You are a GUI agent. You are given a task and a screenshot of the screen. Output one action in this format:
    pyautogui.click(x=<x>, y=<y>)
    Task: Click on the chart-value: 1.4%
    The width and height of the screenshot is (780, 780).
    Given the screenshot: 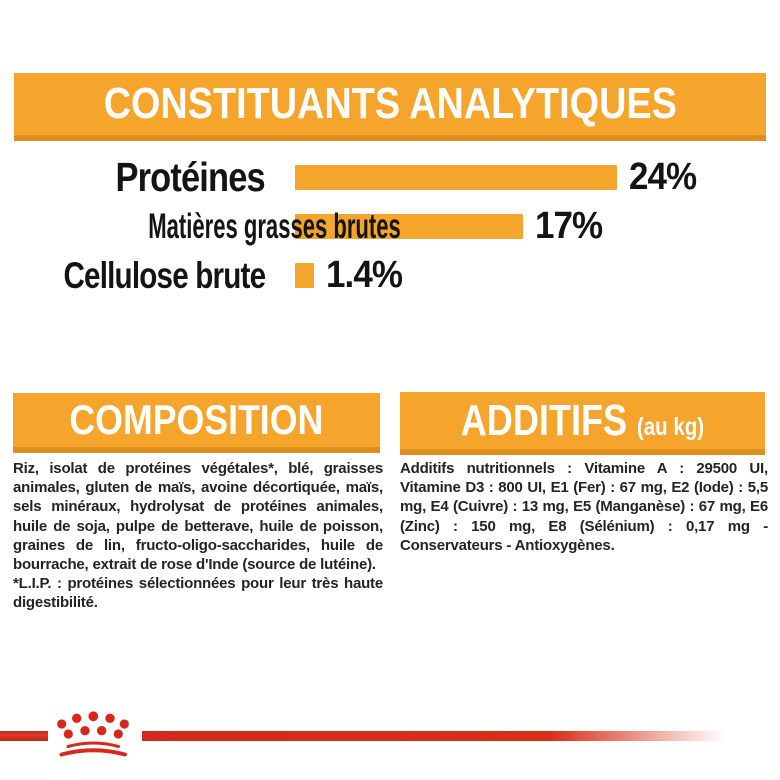 What is the action you would take?
    pyautogui.click(x=364, y=275)
    